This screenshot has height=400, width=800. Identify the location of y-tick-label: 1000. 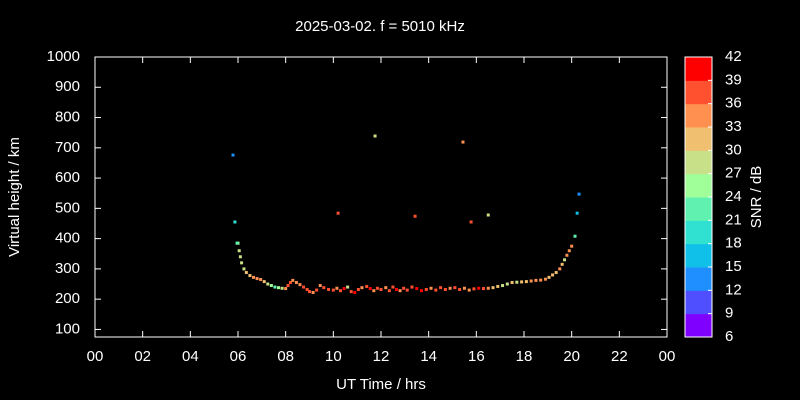
(63, 56).